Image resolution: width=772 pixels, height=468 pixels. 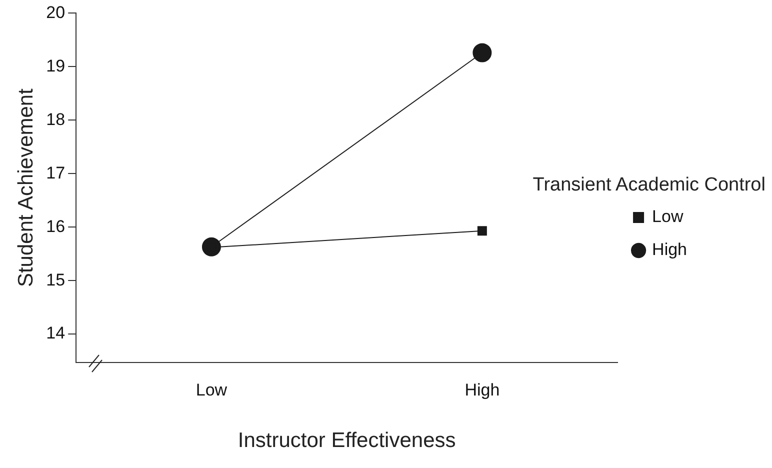 What do you see at coordinates (56, 172) in the screenshot?
I see `y-tick-label: 17` at bounding box center [56, 172].